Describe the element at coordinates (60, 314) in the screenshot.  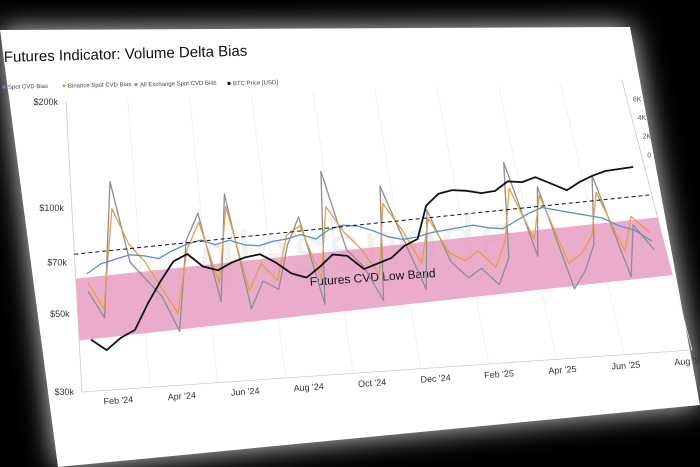
I see `y-tick-left: $50k` at that location.